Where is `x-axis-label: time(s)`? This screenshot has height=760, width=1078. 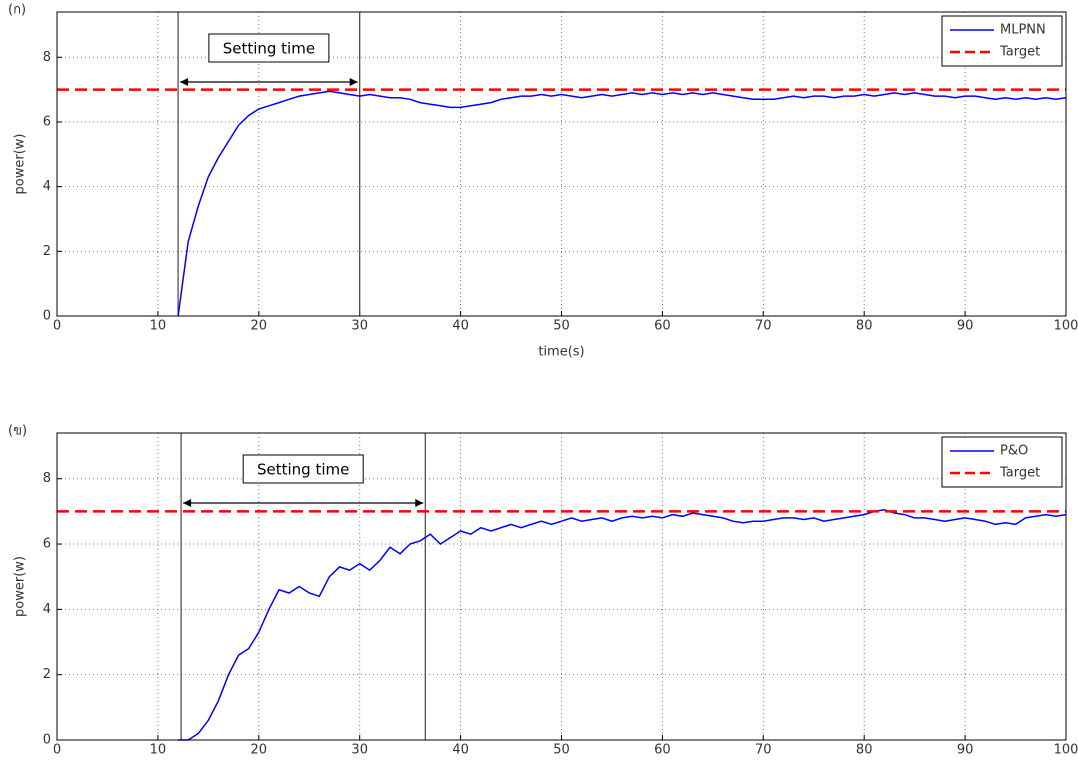 x-axis-label: time(s) is located at coordinates (561, 352).